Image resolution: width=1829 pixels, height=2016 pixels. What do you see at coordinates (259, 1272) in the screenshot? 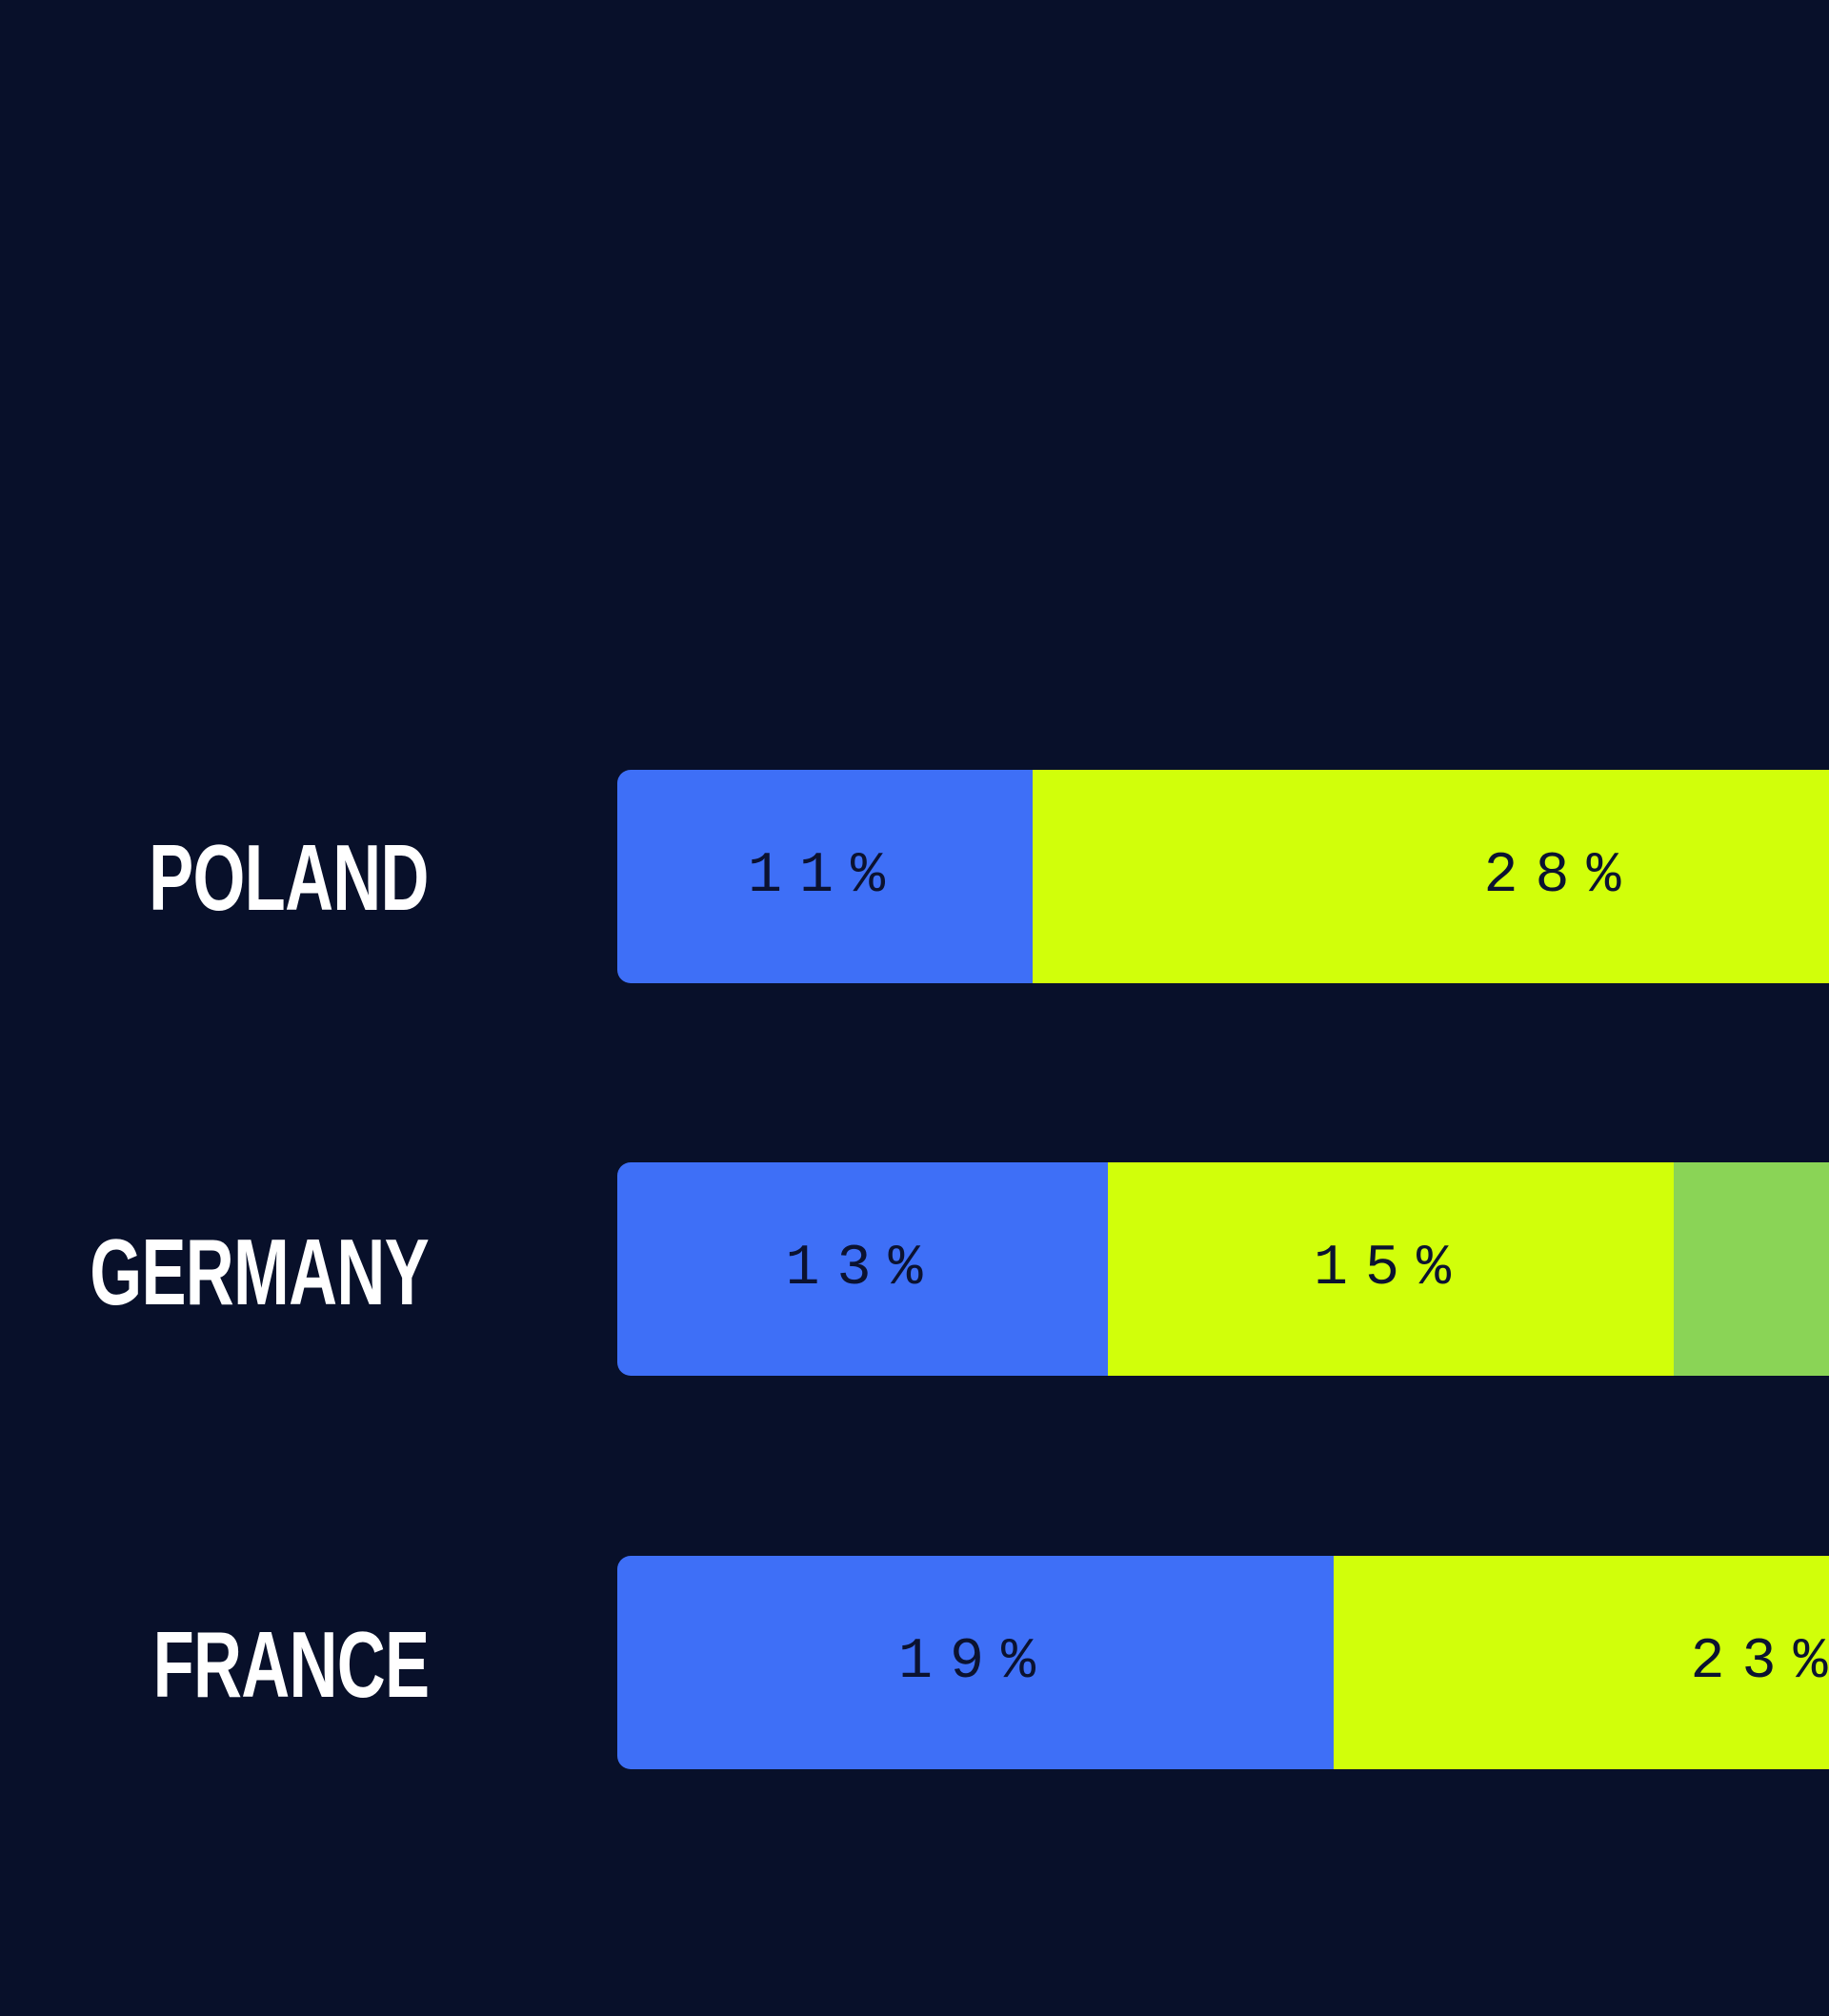
I see `category-label-germany: GERMANY` at bounding box center [259, 1272].